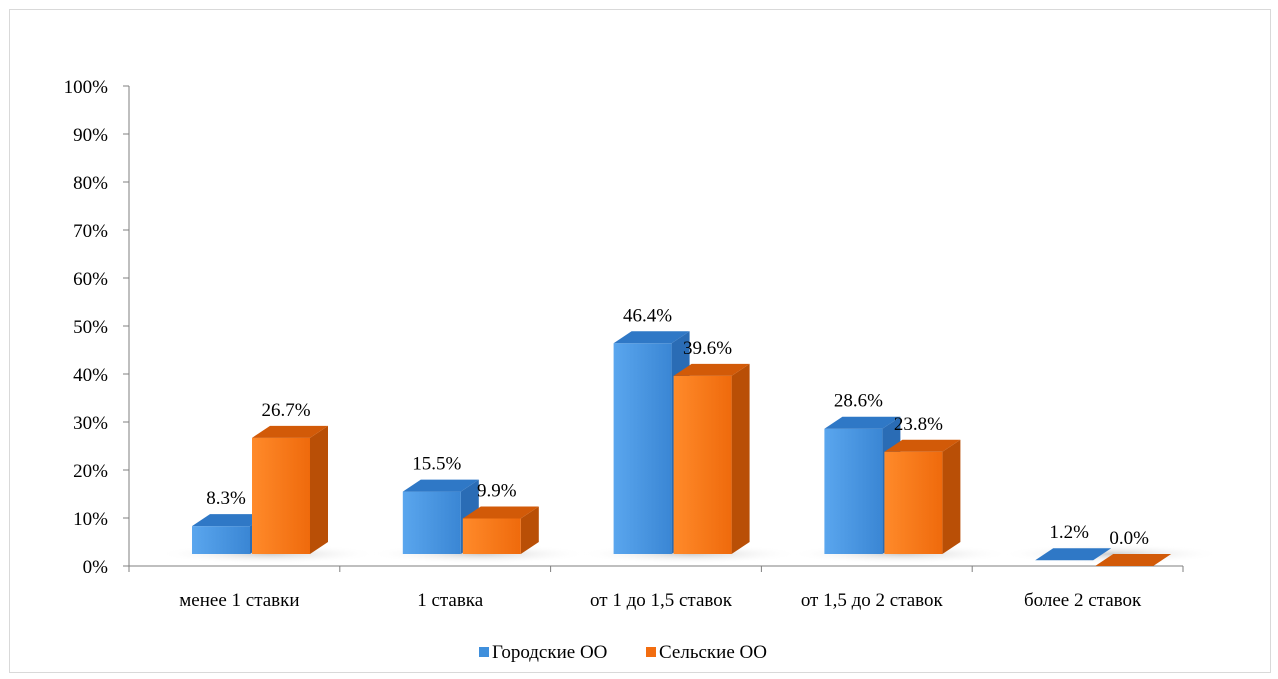  I want to click on y-tick-label: 40%, so click(90, 375).